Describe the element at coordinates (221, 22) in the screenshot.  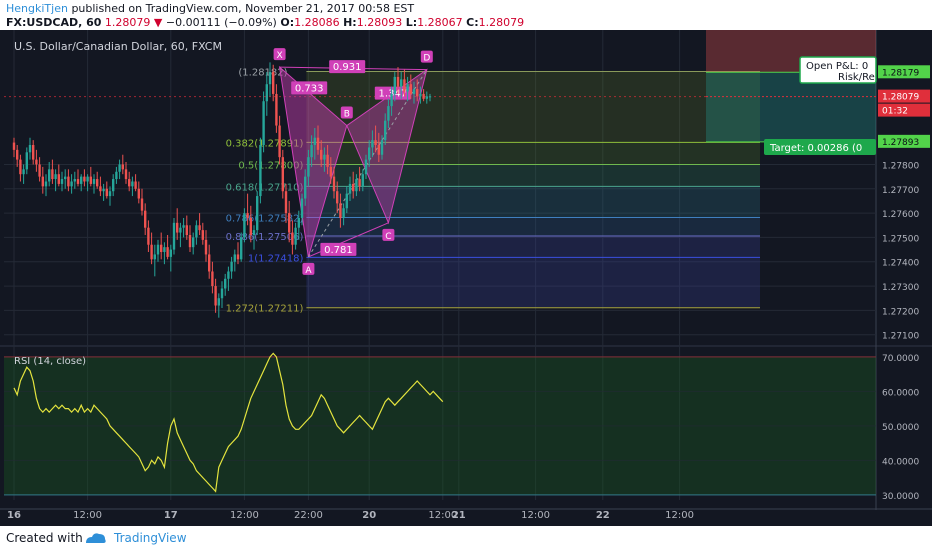
I see `change-value: −0.00111 (−0.09%)` at that location.